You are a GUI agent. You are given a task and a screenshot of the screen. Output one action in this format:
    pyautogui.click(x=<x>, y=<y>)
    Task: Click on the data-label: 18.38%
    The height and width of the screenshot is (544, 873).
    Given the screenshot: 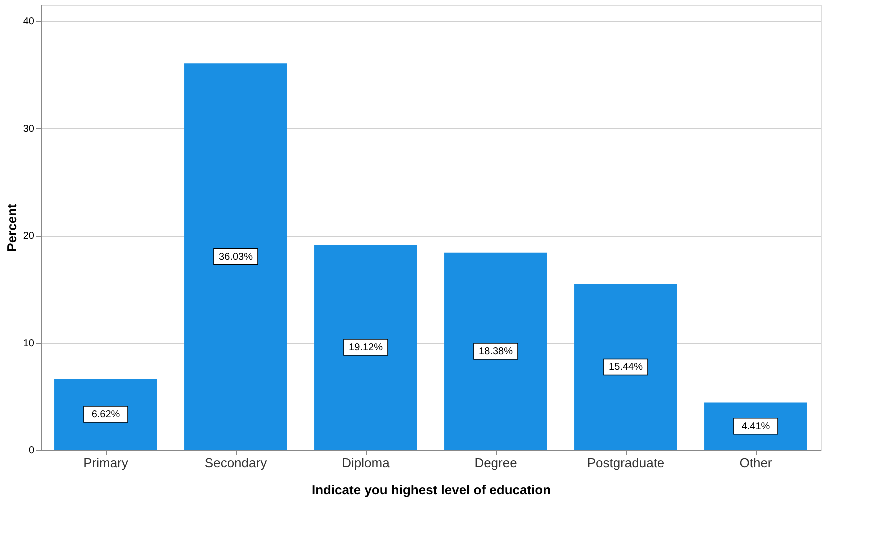 What is the action you would take?
    pyautogui.click(x=496, y=352)
    